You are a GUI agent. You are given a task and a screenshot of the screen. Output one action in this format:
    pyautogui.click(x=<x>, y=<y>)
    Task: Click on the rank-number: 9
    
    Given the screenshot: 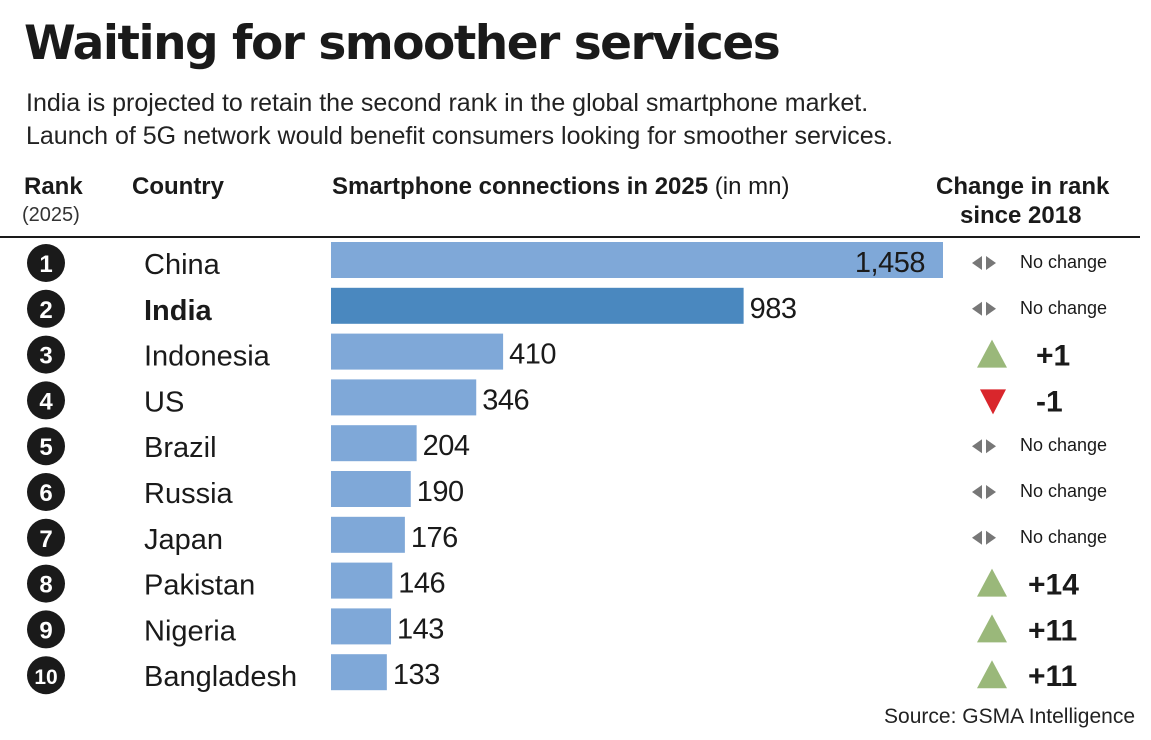 What is the action you would take?
    pyautogui.click(x=45, y=630)
    